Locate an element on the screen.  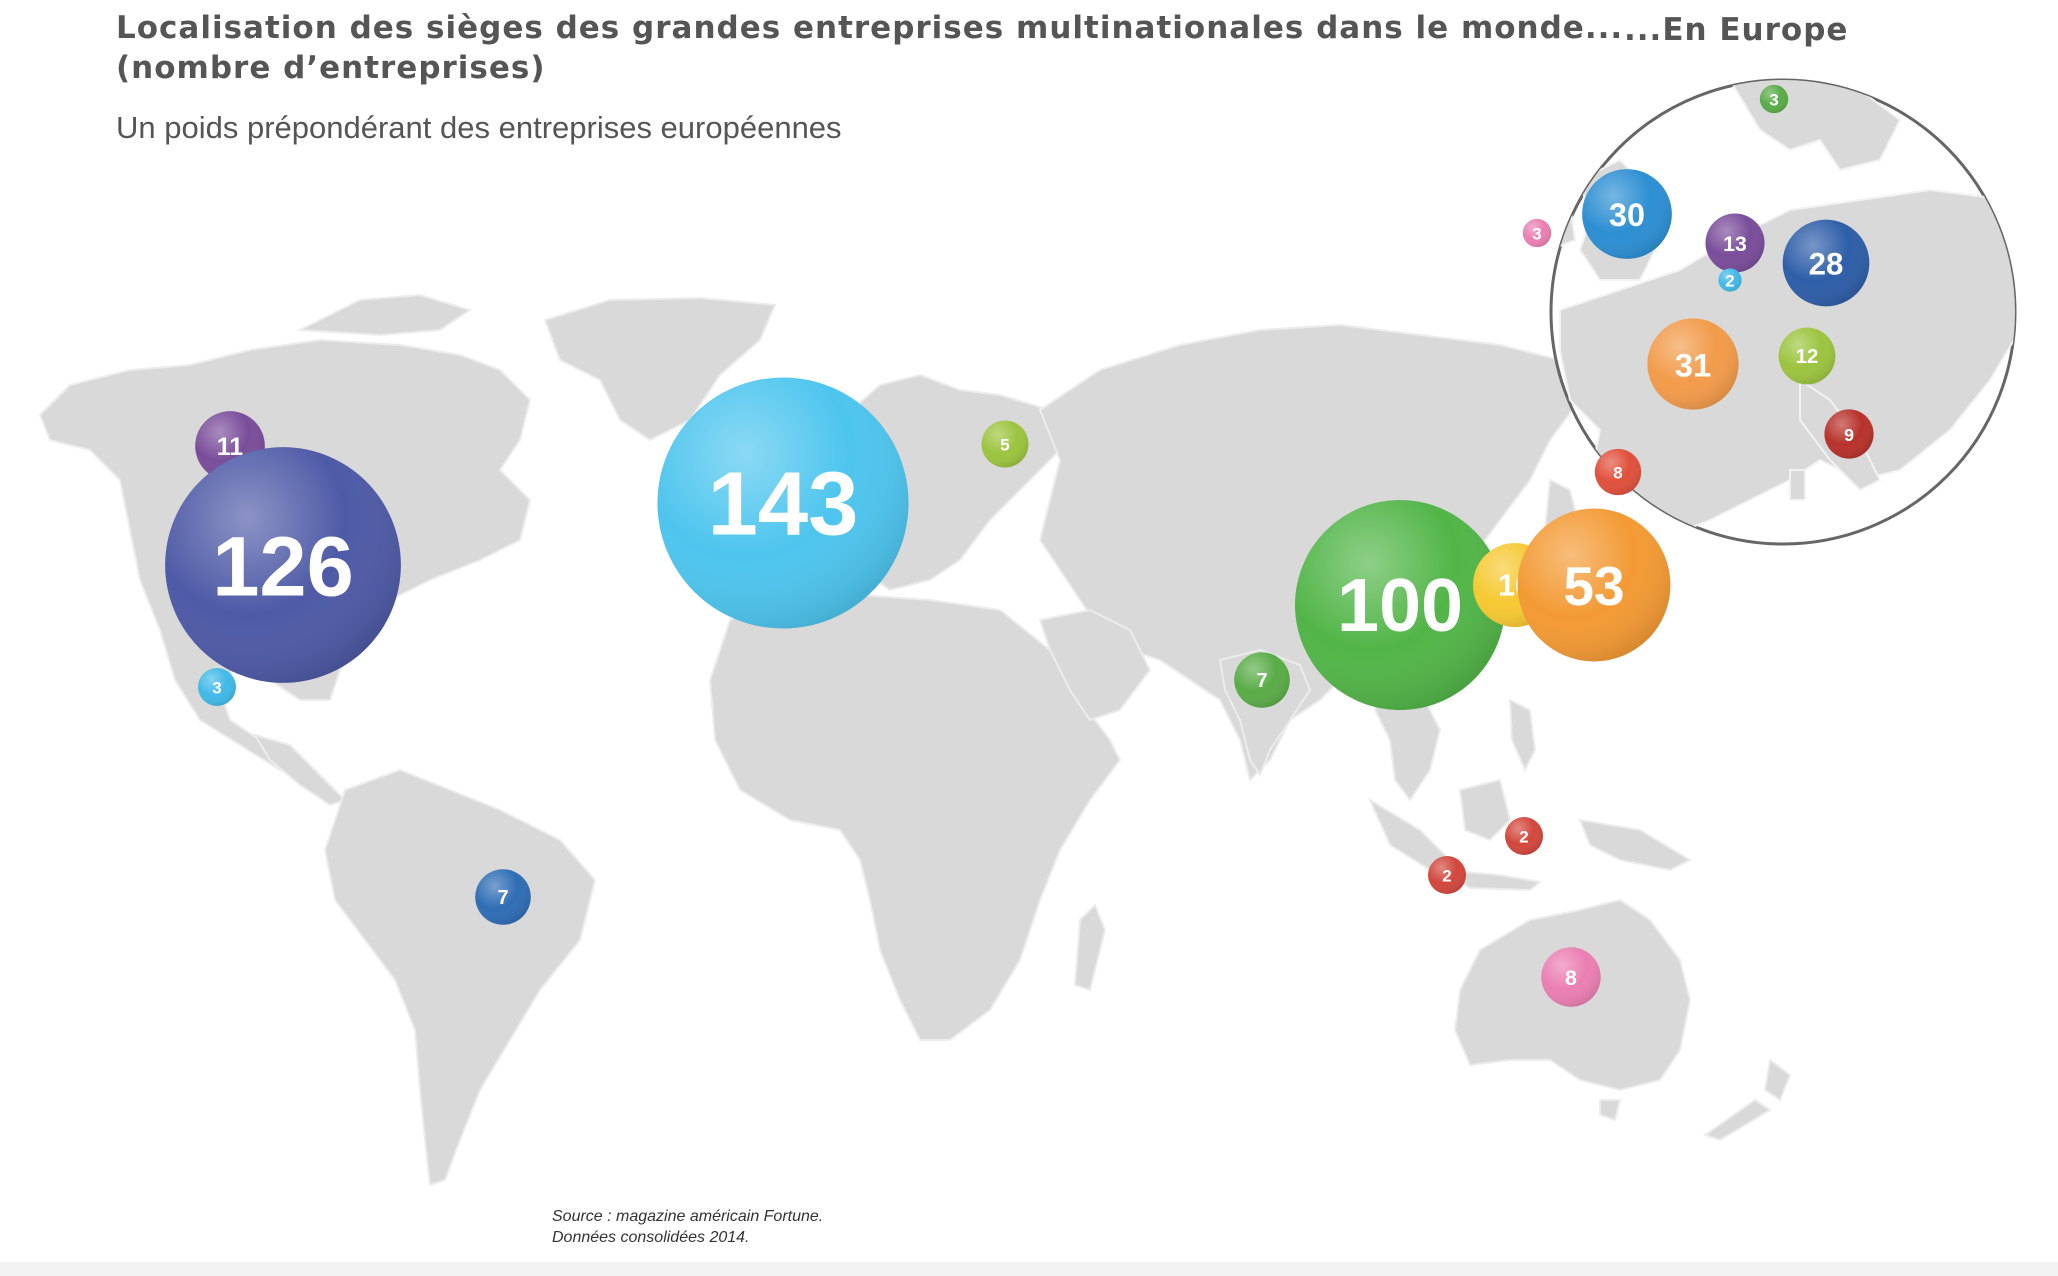
borneo-shape is located at coordinates (1485, 810).